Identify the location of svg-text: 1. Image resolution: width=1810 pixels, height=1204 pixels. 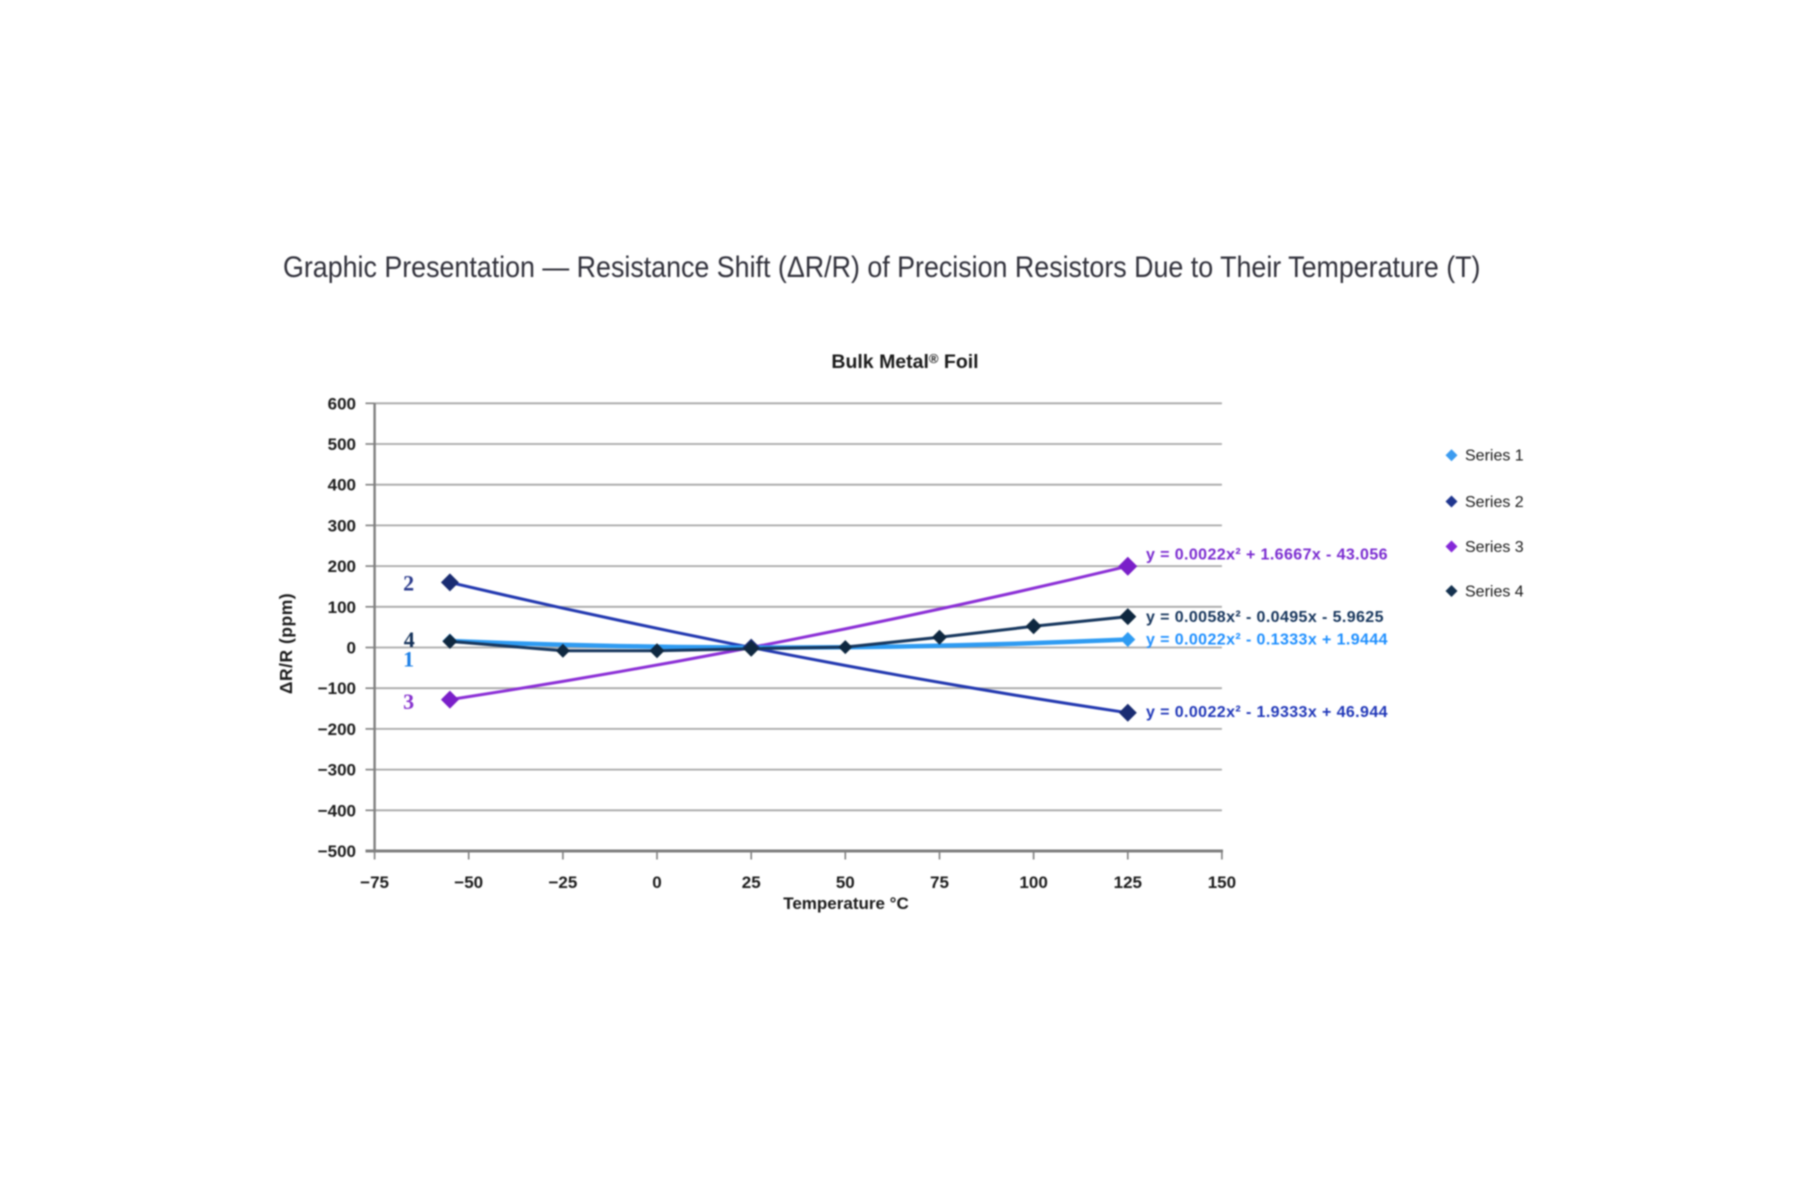
(408, 659).